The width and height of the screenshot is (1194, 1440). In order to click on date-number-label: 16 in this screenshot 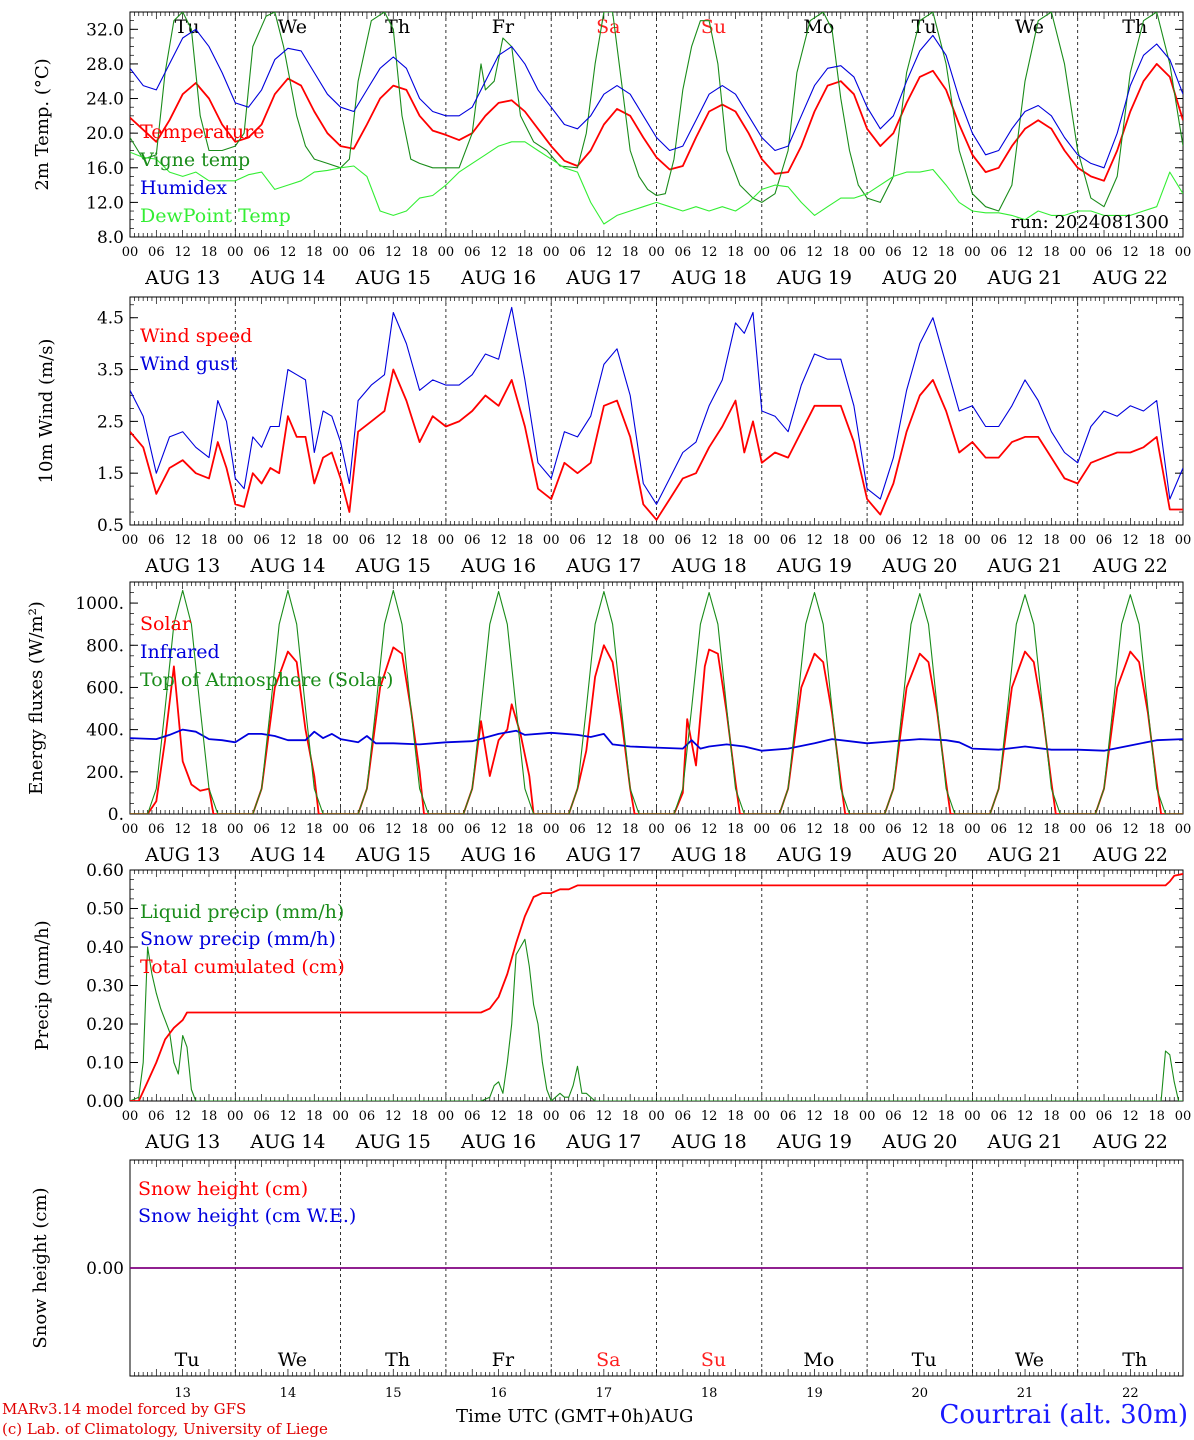, I will do `click(498, 1393)`.